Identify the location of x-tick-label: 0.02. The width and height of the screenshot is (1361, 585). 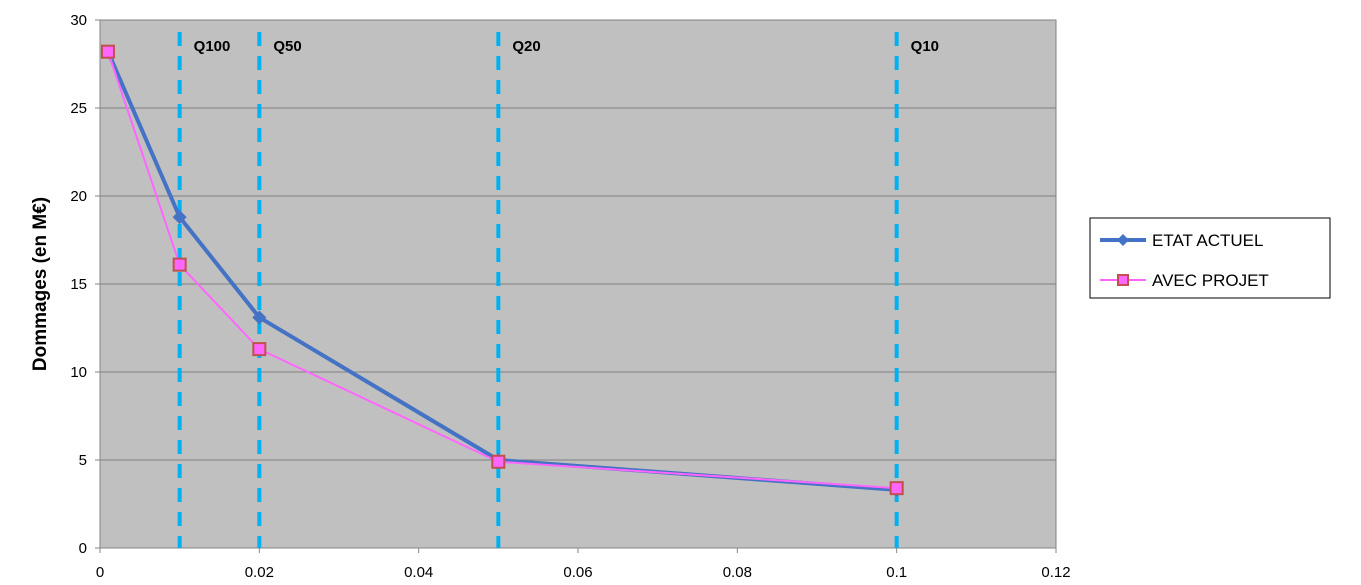
(259, 572).